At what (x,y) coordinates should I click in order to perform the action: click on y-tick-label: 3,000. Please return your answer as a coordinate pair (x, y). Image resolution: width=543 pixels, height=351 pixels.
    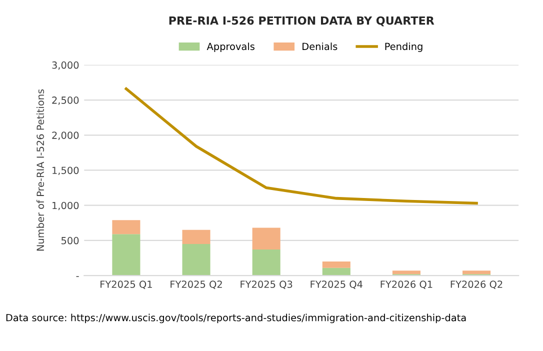
    Looking at the image, I should click on (65, 65).